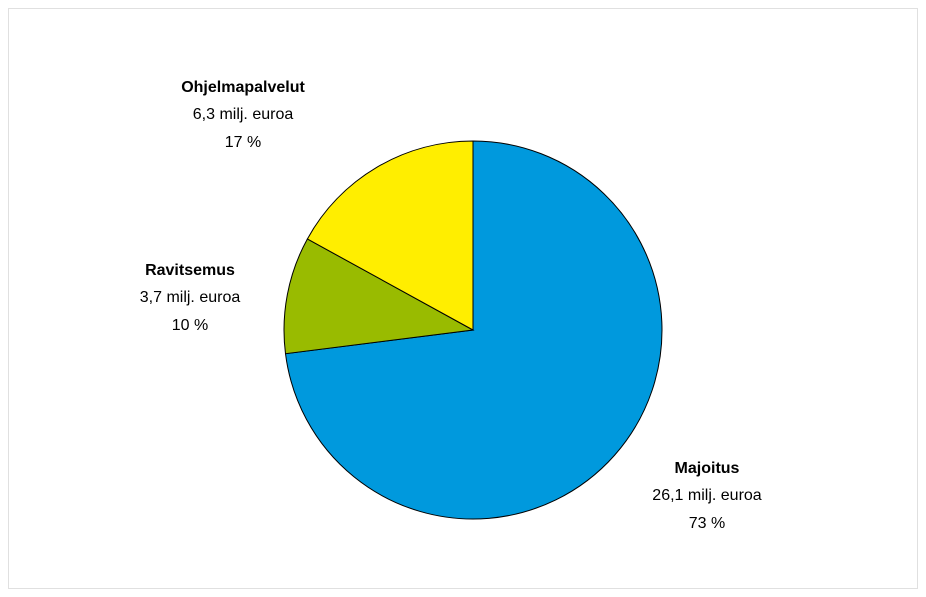 This screenshot has width=926, height=597. Describe the element at coordinates (707, 468) in the screenshot. I see `slice-label: Majoitus` at that location.